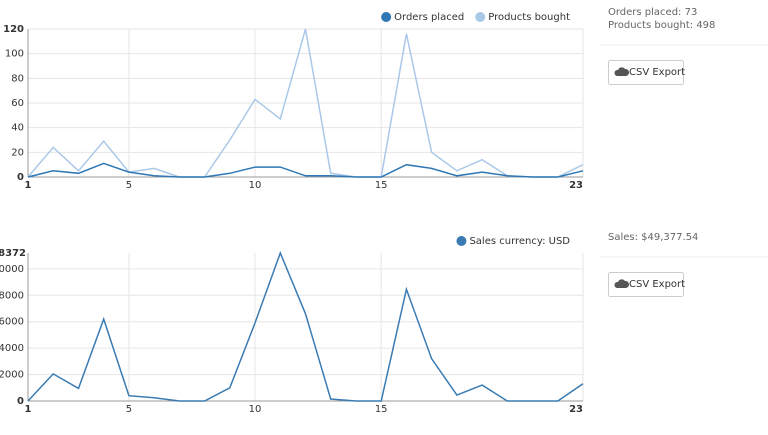 Image resolution: width=768 pixels, height=435 pixels. Describe the element at coordinates (652, 12) in the screenshot. I see `stat-text: Orders placed: 73` at that location.